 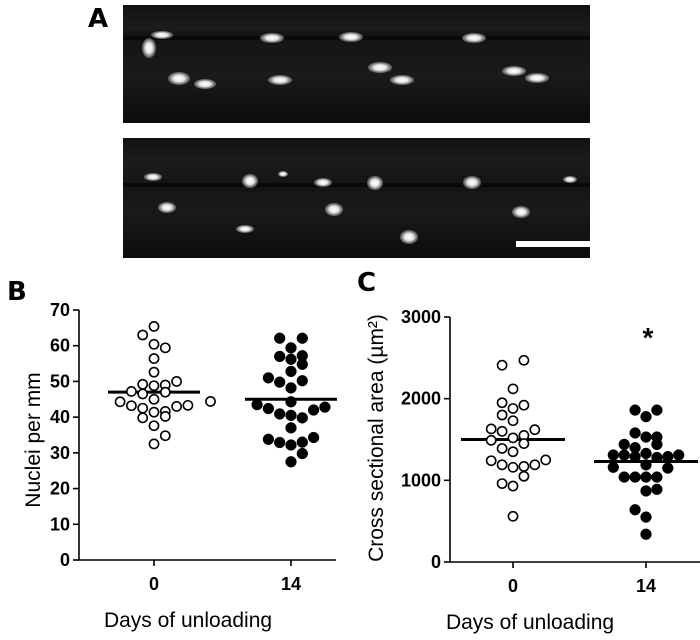 What do you see at coordinates (530, 622) in the screenshot?
I see `x-axis-title: Days of unloading` at bounding box center [530, 622].